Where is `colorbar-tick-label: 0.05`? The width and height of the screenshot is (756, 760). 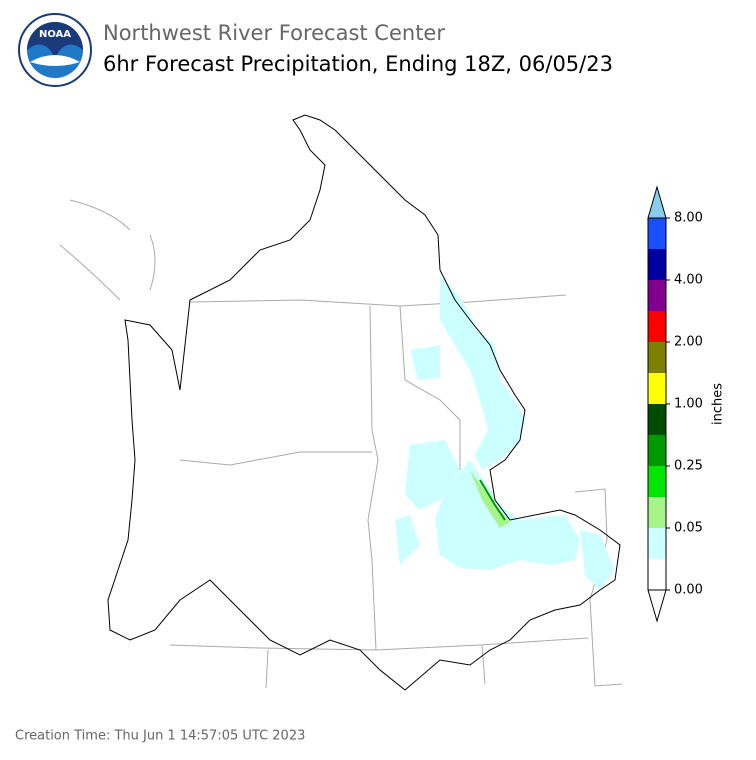 colorbar-tick-label: 0.05 is located at coordinates (688, 528).